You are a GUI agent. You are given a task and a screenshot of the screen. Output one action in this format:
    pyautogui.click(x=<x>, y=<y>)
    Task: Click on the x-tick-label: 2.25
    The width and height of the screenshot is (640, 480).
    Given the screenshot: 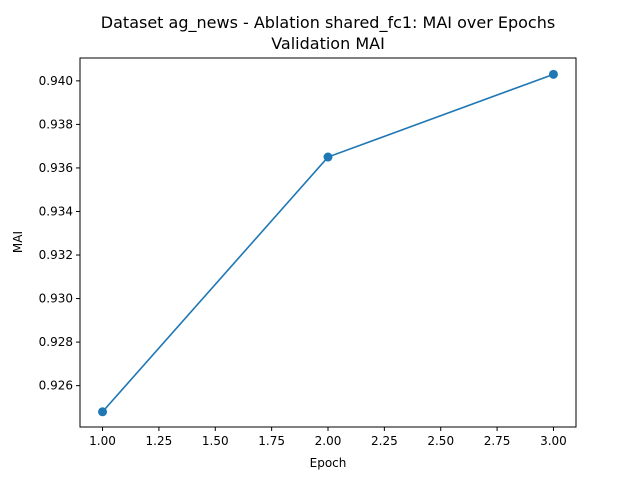 What is the action you would take?
    pyautogui.click(x=384, y=441)
    